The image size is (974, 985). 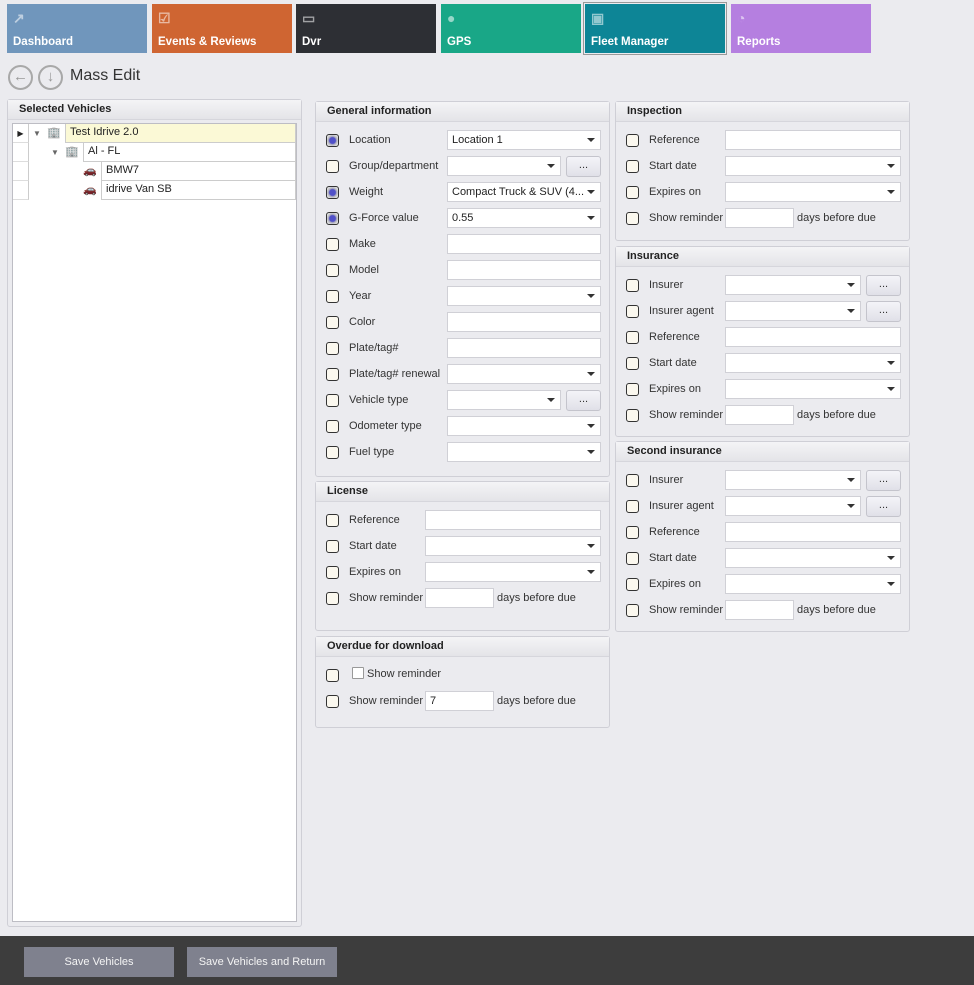 What do you see at coordinates (332, 322) in the screenshot?
I see `apply-color-checkbox` at bounding box center [332, 322].